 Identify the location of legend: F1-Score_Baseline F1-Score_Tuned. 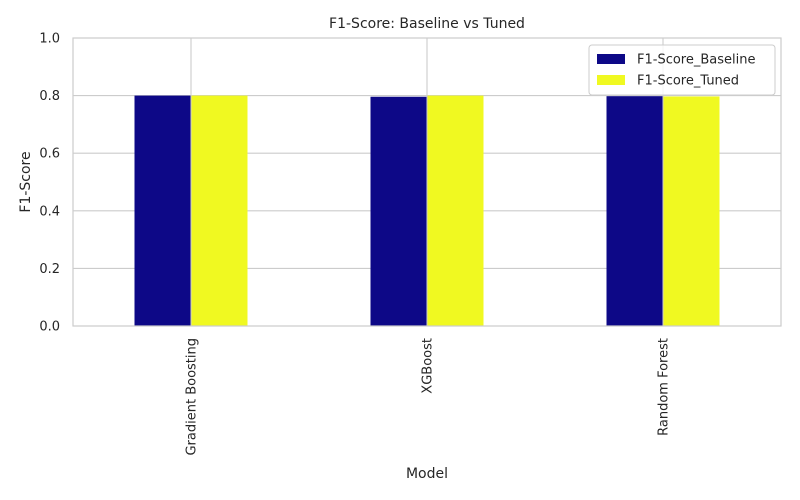
(682, 70).